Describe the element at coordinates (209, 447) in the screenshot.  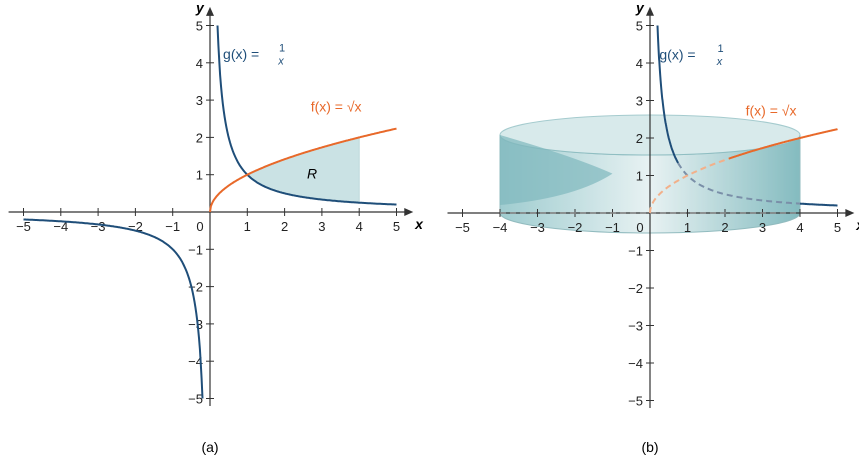
I see `panel-label-a: (a)` at that location.